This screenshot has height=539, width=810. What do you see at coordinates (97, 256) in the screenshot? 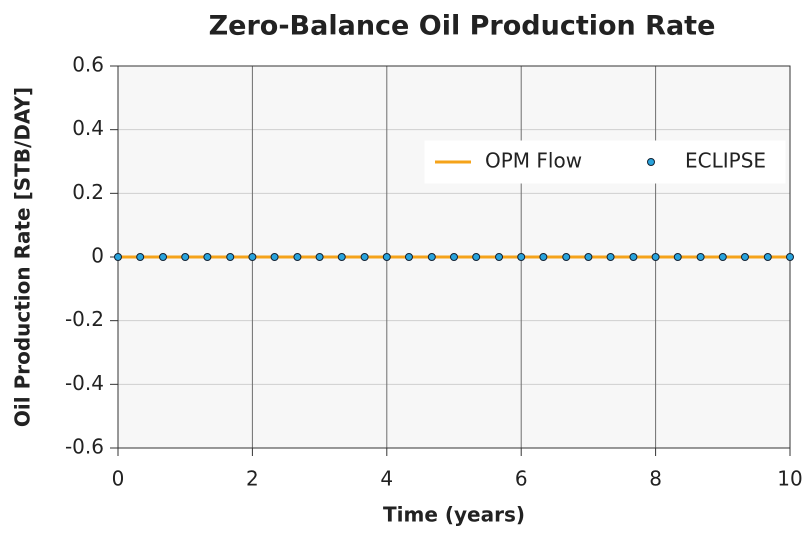
I see `y-tick-label: 0` at bounding box center [97, 256].